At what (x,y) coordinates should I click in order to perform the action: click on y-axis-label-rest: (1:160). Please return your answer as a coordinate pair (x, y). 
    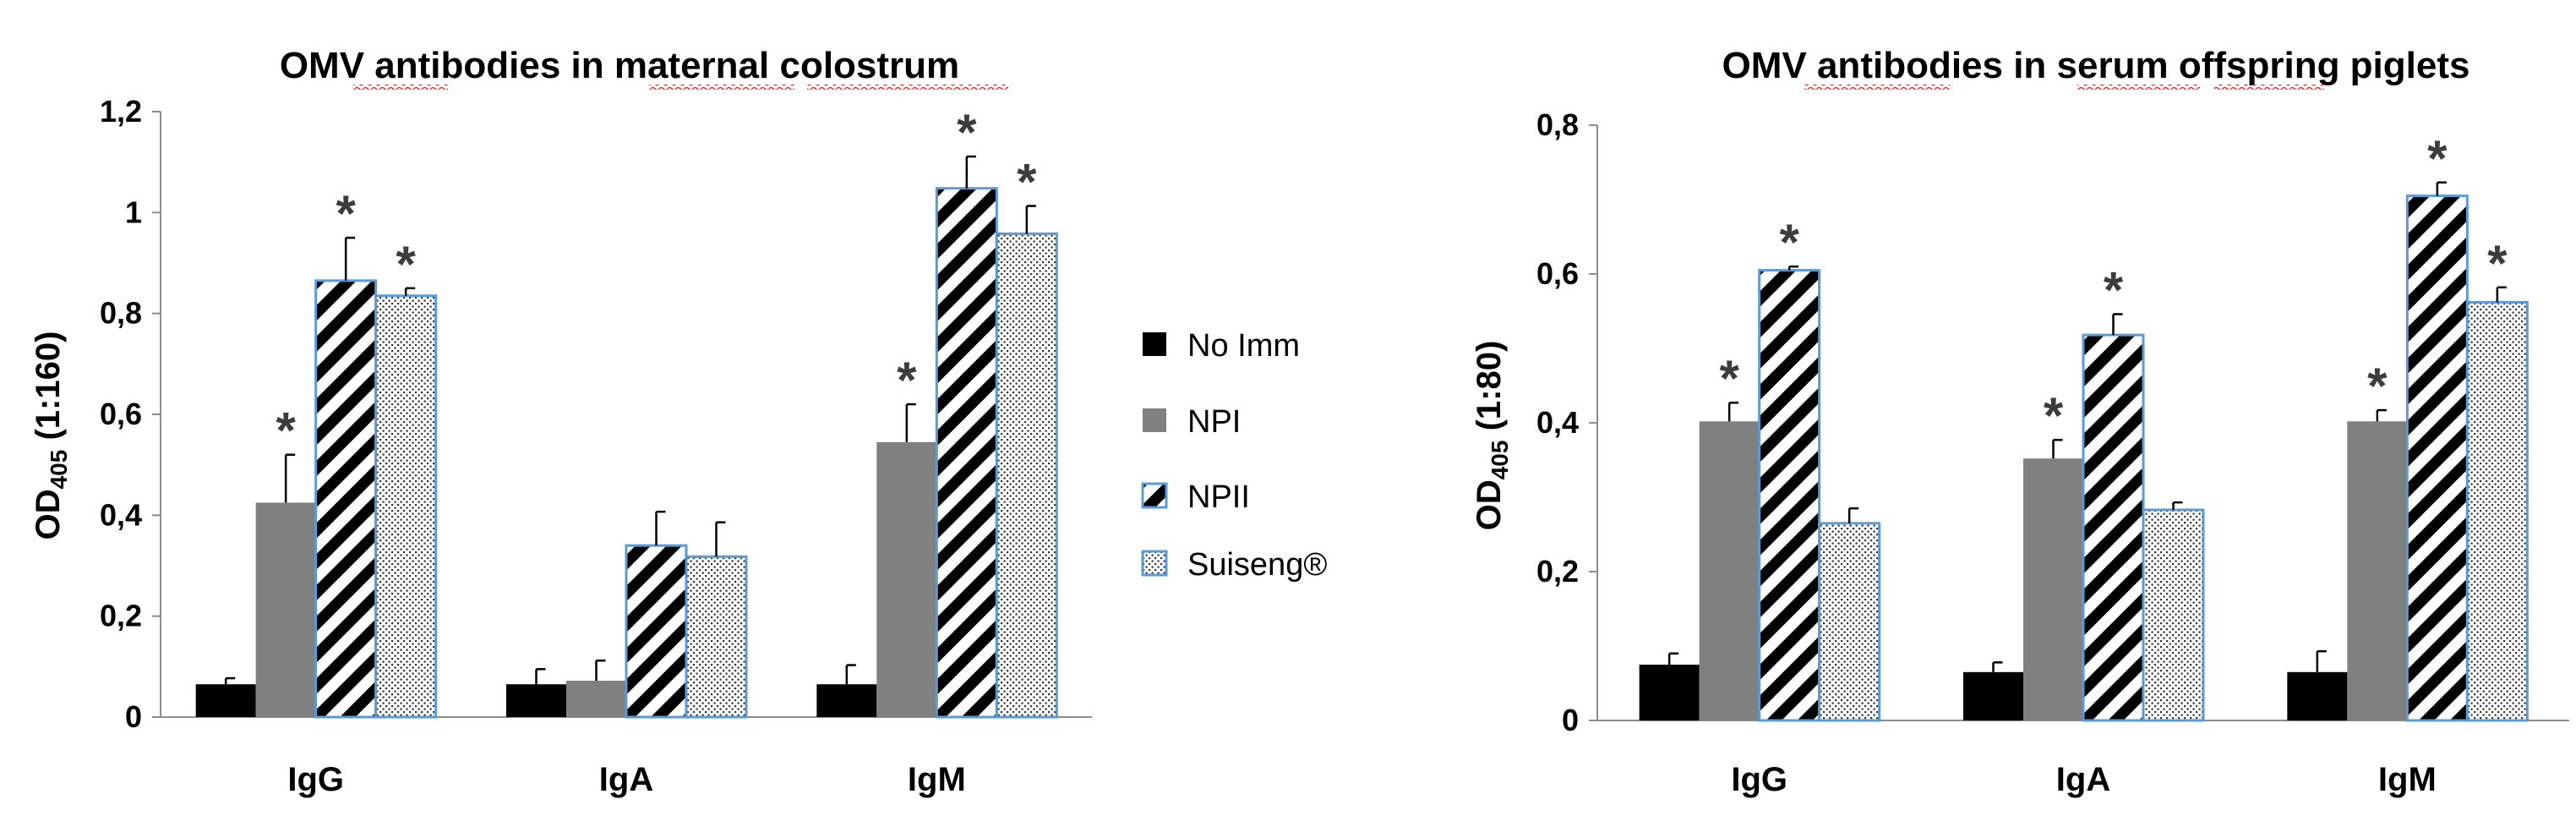
    Looking at the image, I should click on (48, 390).